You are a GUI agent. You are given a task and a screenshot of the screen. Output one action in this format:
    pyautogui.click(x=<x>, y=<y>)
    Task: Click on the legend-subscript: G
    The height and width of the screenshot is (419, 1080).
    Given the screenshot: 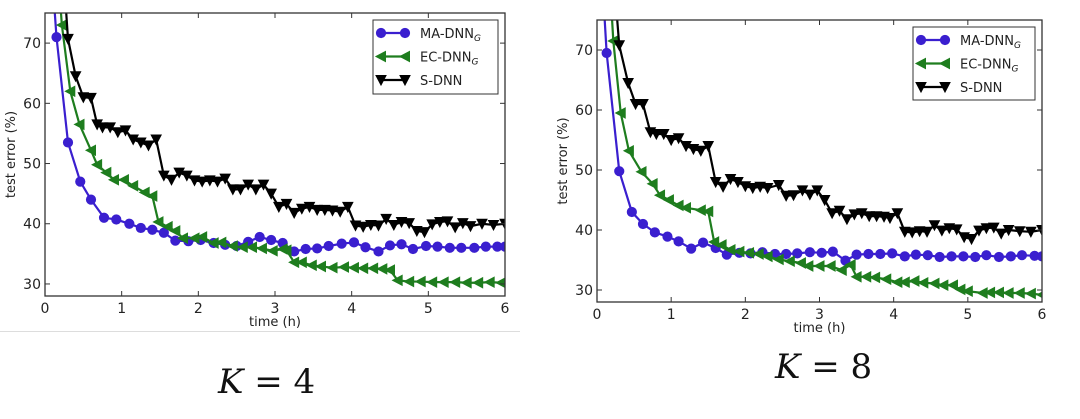 What is the action you would take?
    pyautogui.click(x=1017, y=46)
    